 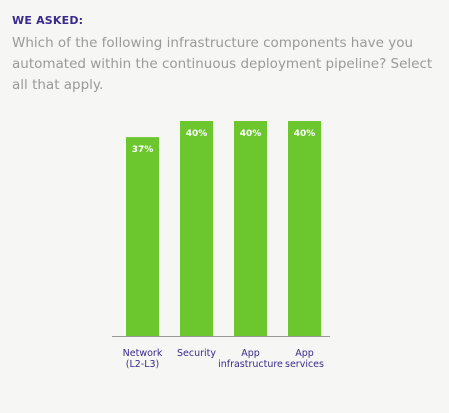 What do you see at coordinates (48, 20) in the screenshot?
I see `section-kicker: WE ASKED:` at bounding box center [48, 20].